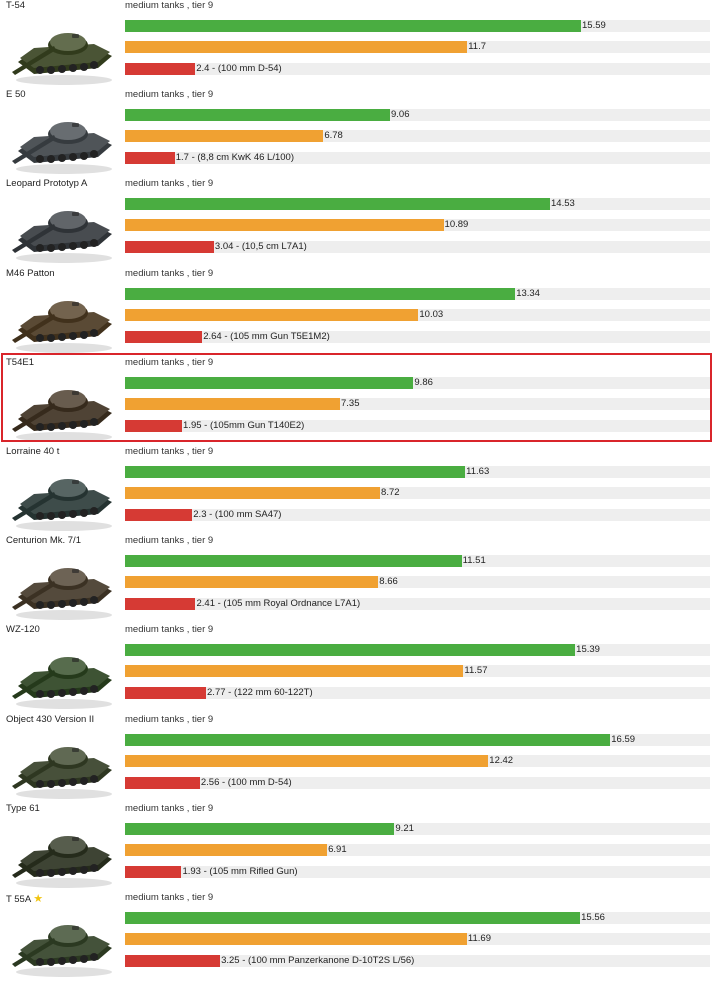  What do you see at coordinates (417, 604) in the screenshot?
I see `red-bar-track: 2.41 - (105 mm Royal Ordnance L7A1)` at bounding box center [417, 604].